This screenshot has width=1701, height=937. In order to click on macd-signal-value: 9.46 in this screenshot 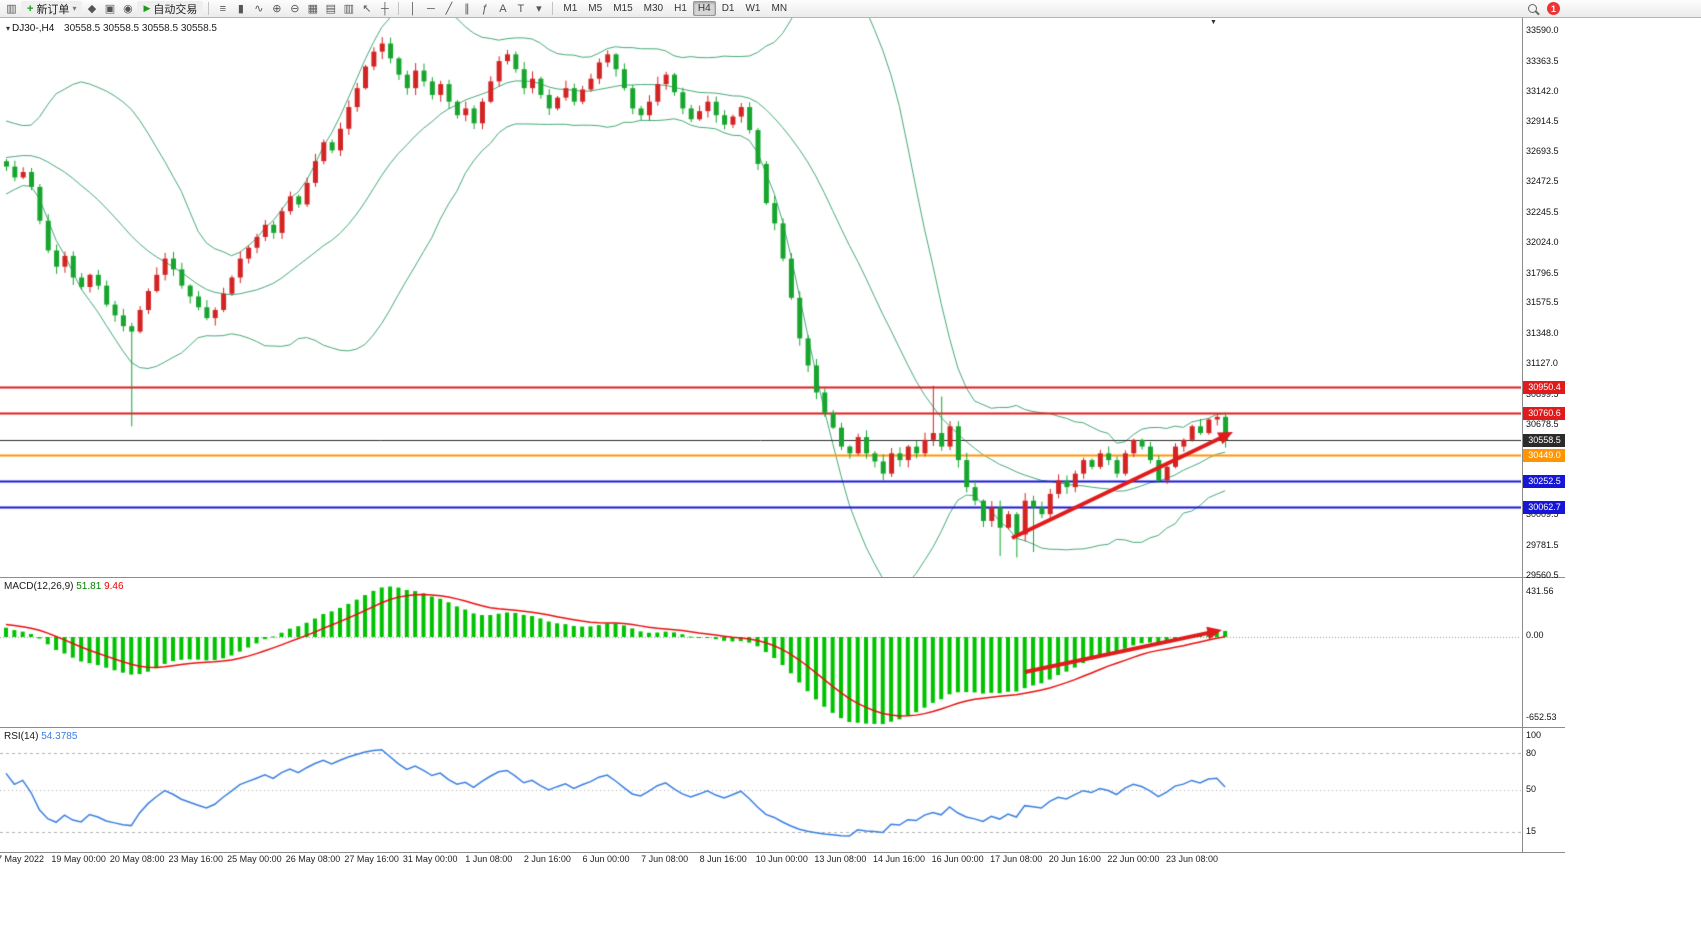, I will do `click(114, 586)`.